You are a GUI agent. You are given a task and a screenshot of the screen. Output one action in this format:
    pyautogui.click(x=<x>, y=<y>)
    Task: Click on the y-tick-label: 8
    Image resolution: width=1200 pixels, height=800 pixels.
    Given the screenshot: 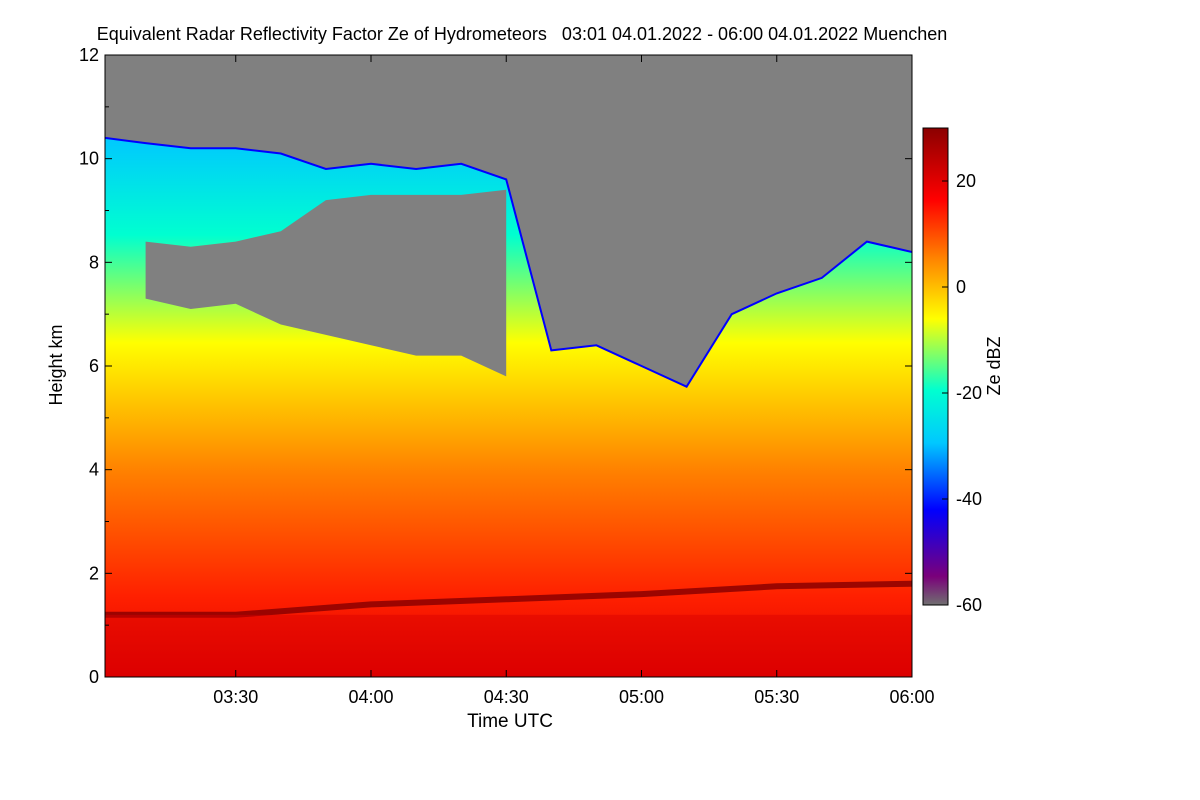 What is the action you would take?
    pyautogui.click(x=94, y=262)
    